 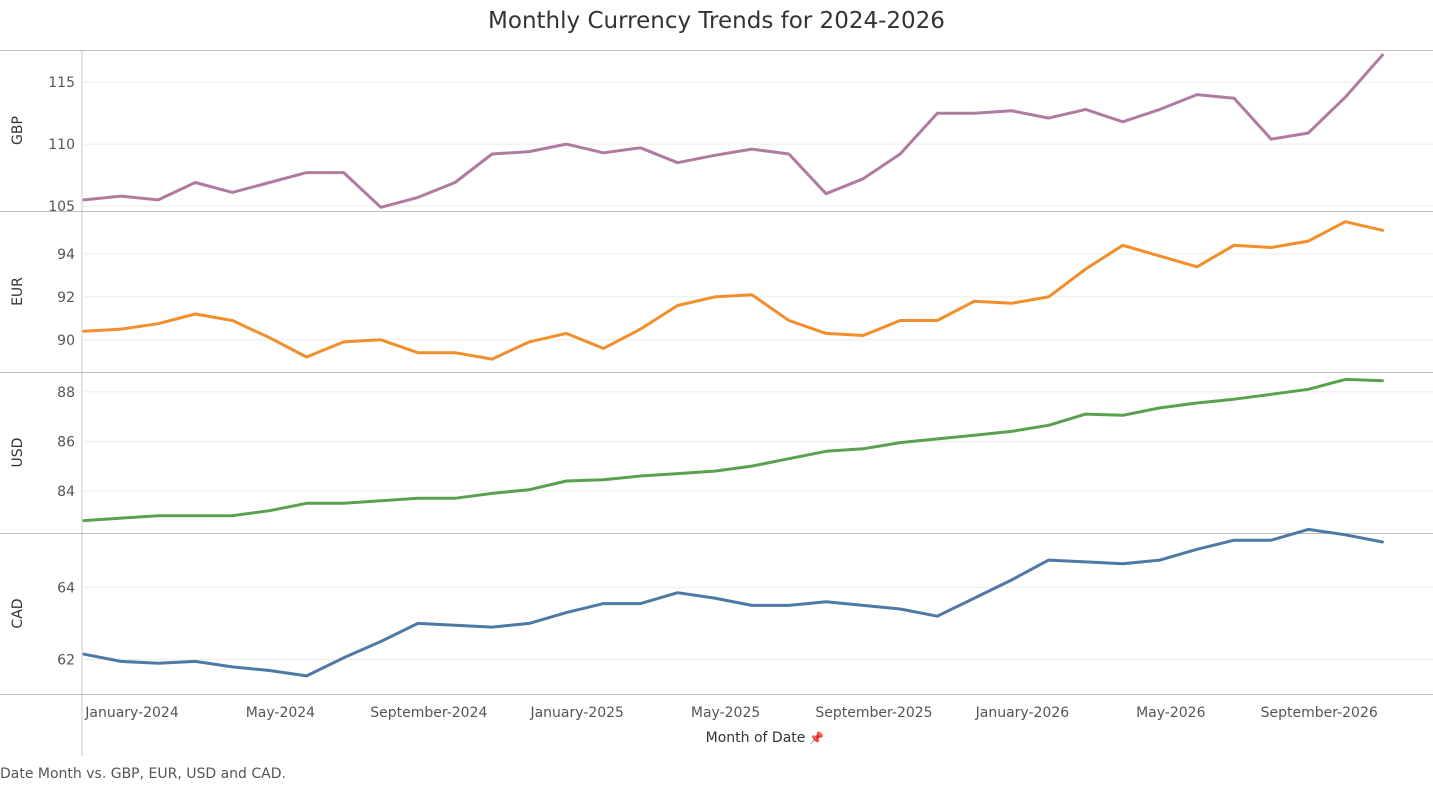 I want to click on x-tick-label: January-2024, so click(x=131, y=713).